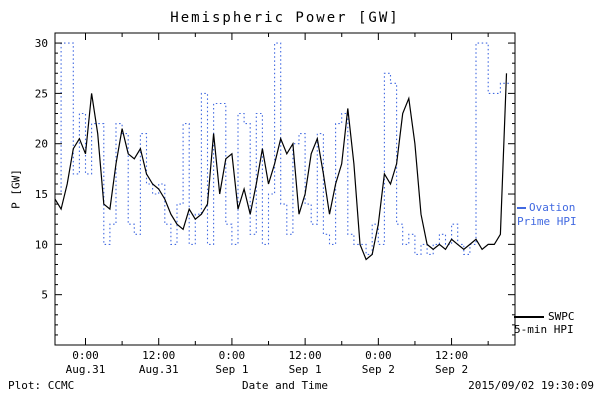 Image resolution: width=600 pixels, height=400 pixels. Describe the element at coordinates (41, 144) in the screenshot. I see `y-tick-label: 20` at that location.